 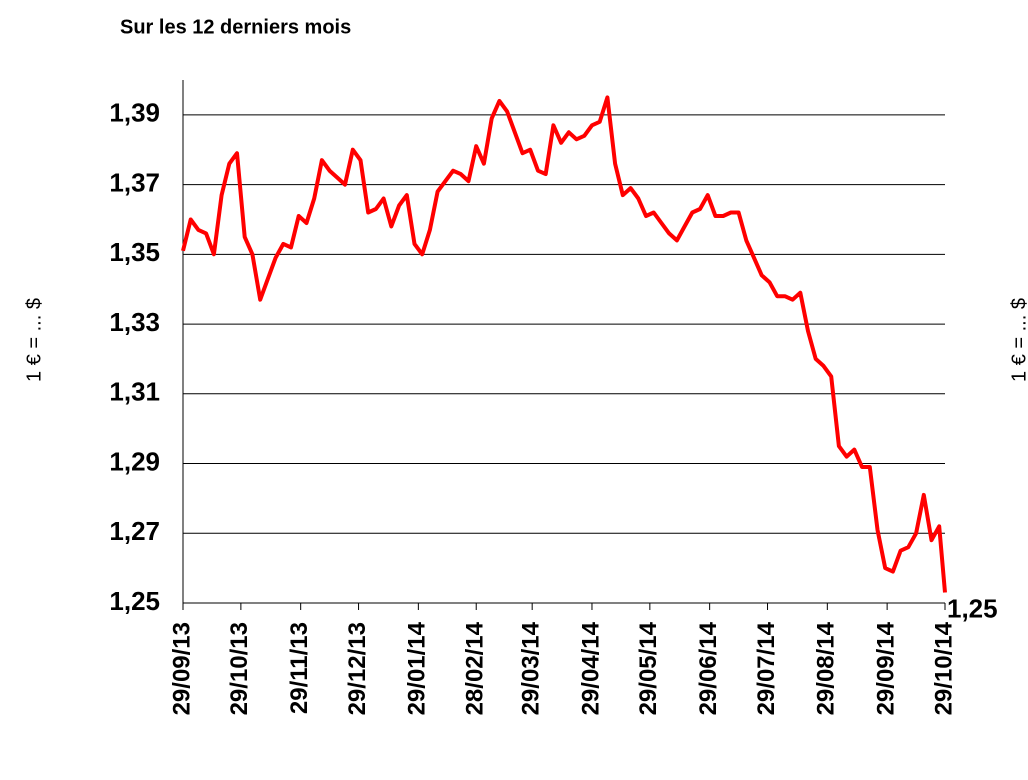 I want to click on y-tick-label: 1,37, so click(x=134, y=182).